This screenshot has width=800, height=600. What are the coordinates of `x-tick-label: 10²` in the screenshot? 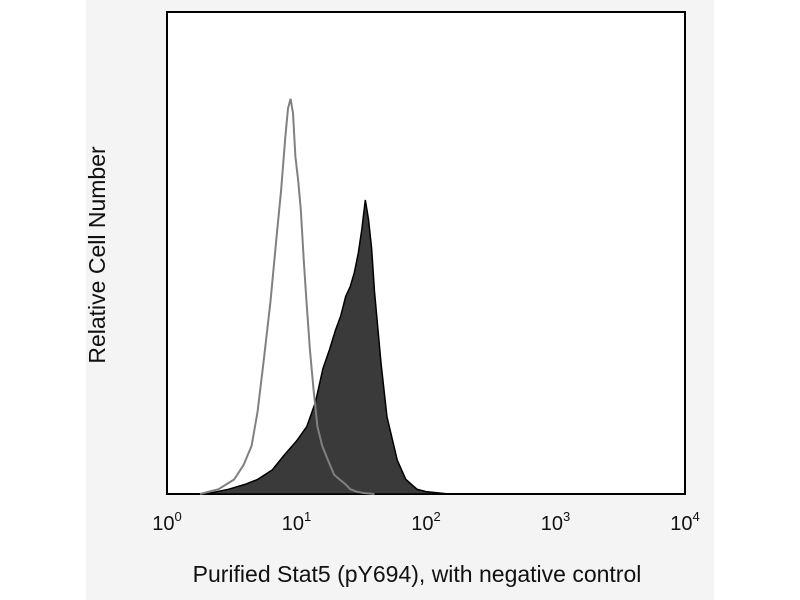 It's located at (425, 522).